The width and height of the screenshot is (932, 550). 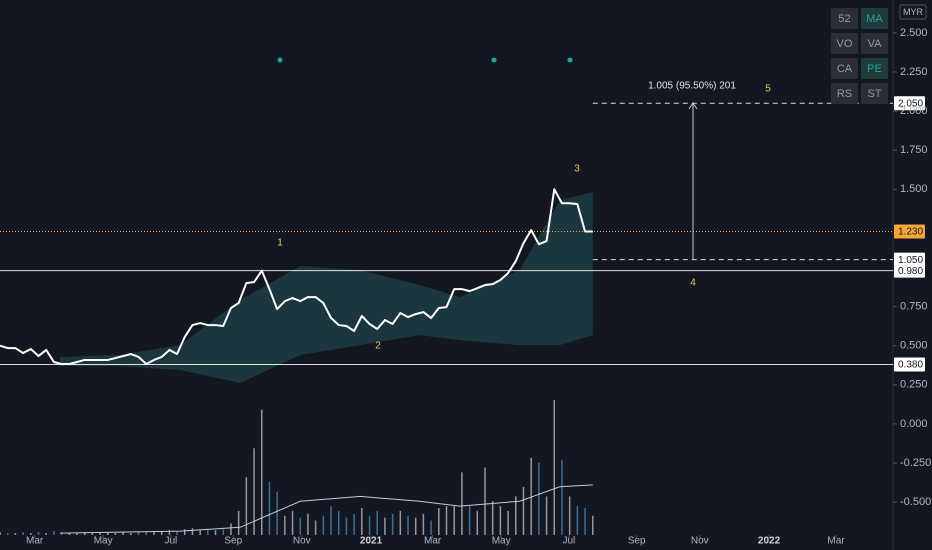 What do you see at coordinates (914, 346) in the screenshot?
I see `y-tick-label: 0.500` at bounding box center [914, 346].